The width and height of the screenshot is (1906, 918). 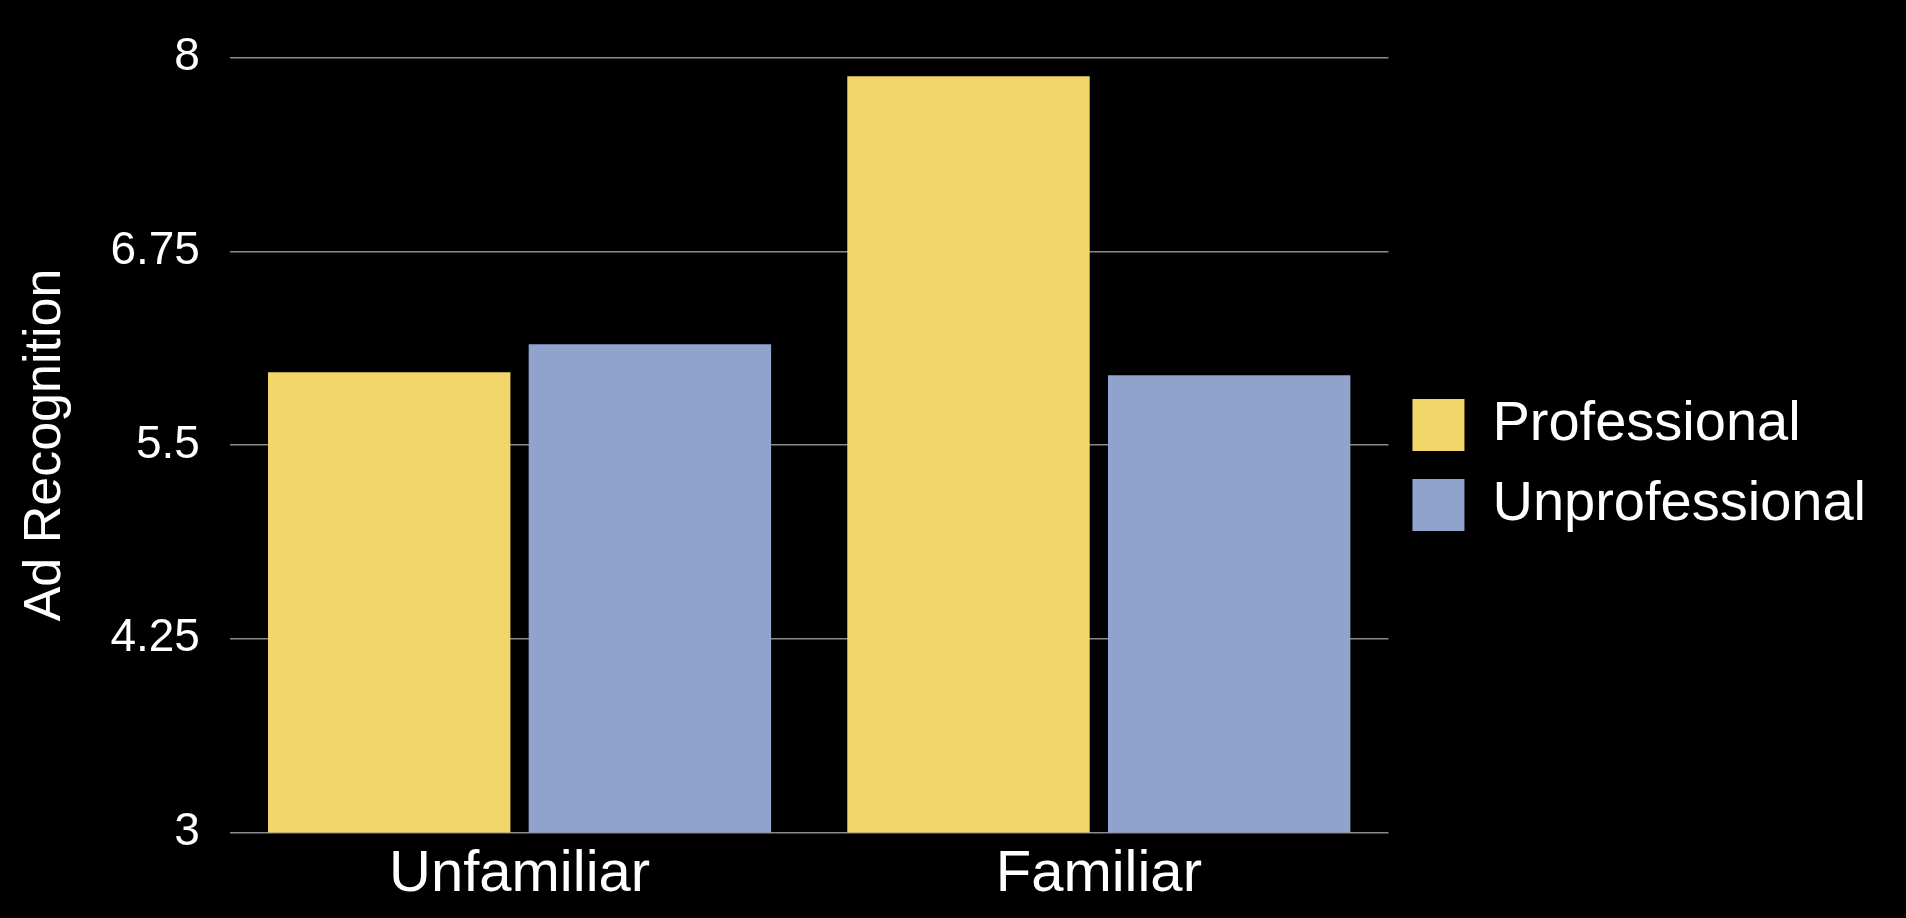 What do you see at coordinates (155, 247) in the screenshot?
I see `y-tick-label: 6.75` at bounding box center [155, 247].